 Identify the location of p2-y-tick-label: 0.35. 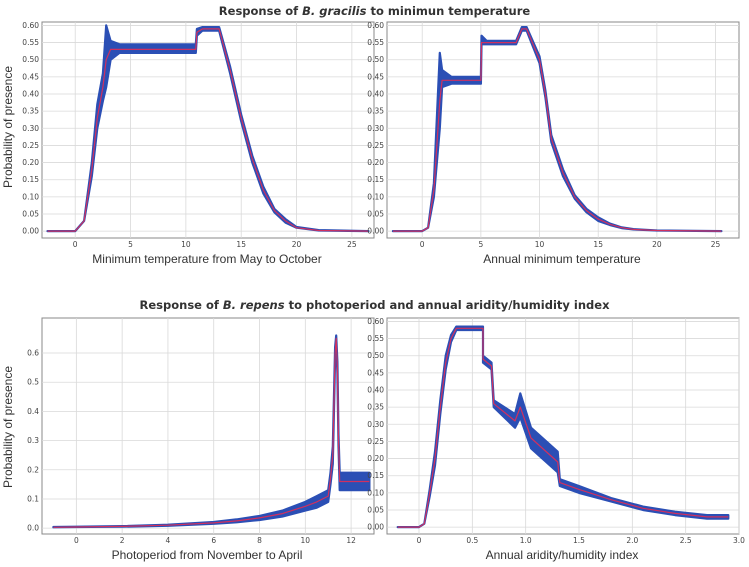
(375, 111).